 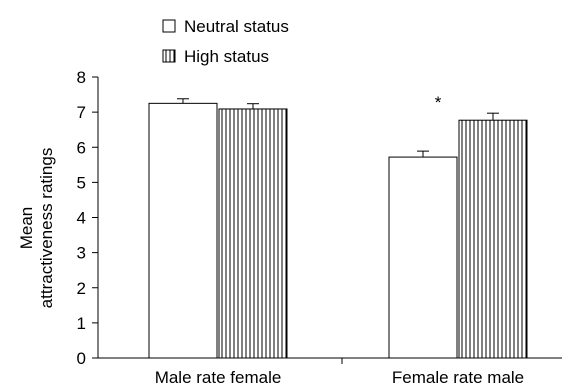 I want to click on y-tick-label: 3, so click(x=81, y=253).